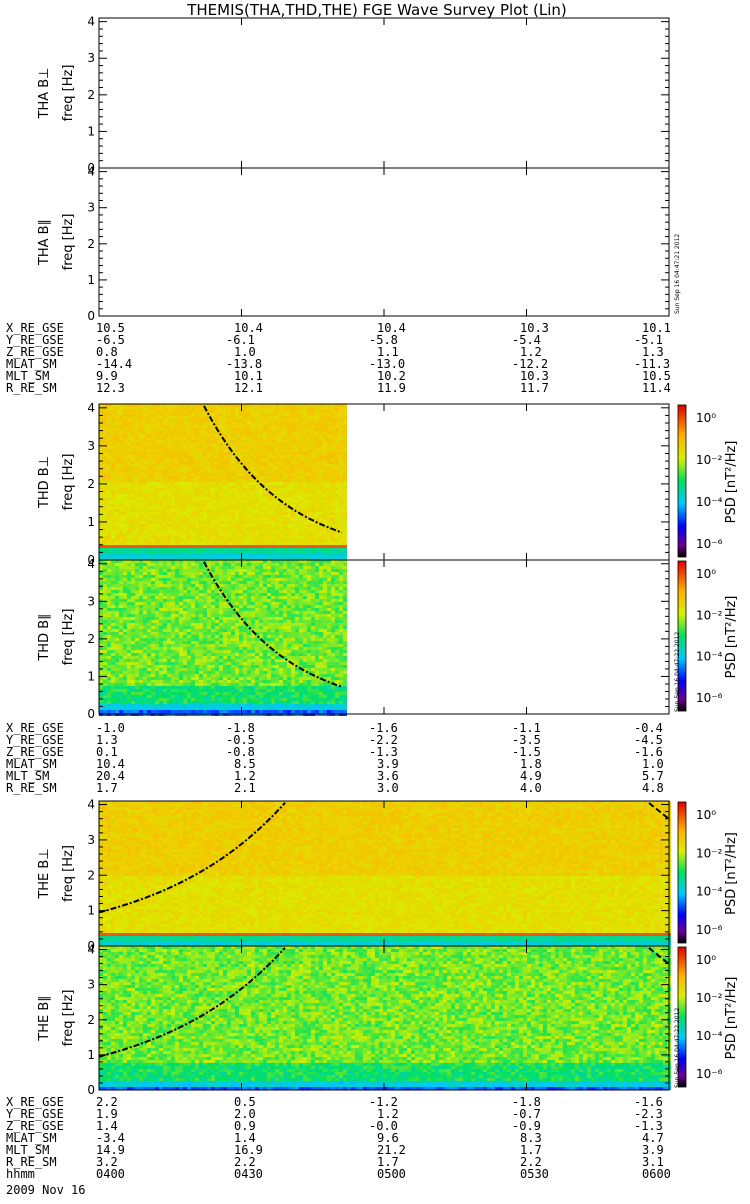 The width and height of the screenshot is (750, 1204). What do you see at coordinates (44, 94) in the screenshot?
I see `panel-label: THA B⊥` at bounding box center [44, 94].